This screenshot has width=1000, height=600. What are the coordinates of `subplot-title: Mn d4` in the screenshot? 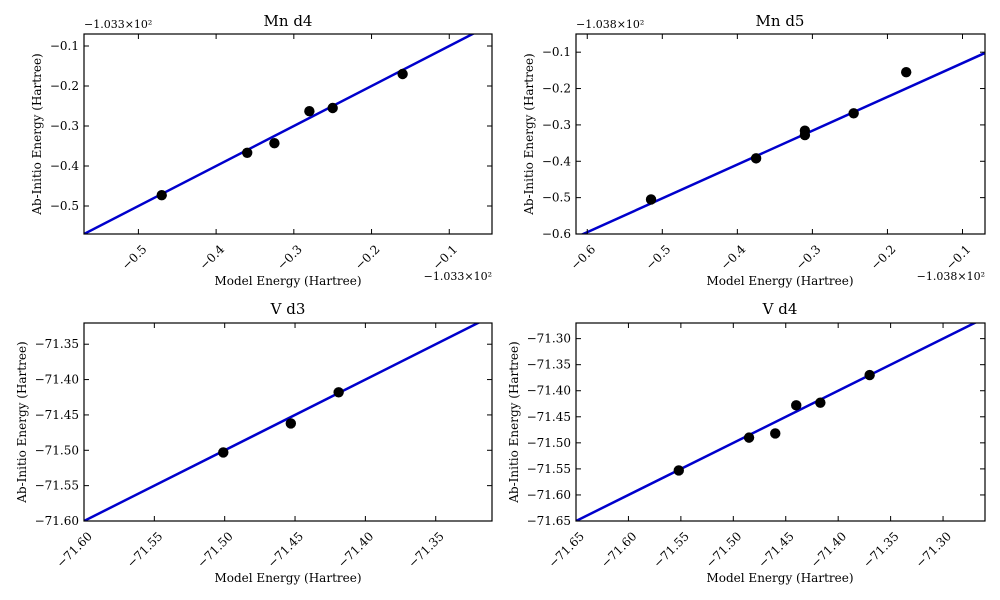 It's located at (288, 21).